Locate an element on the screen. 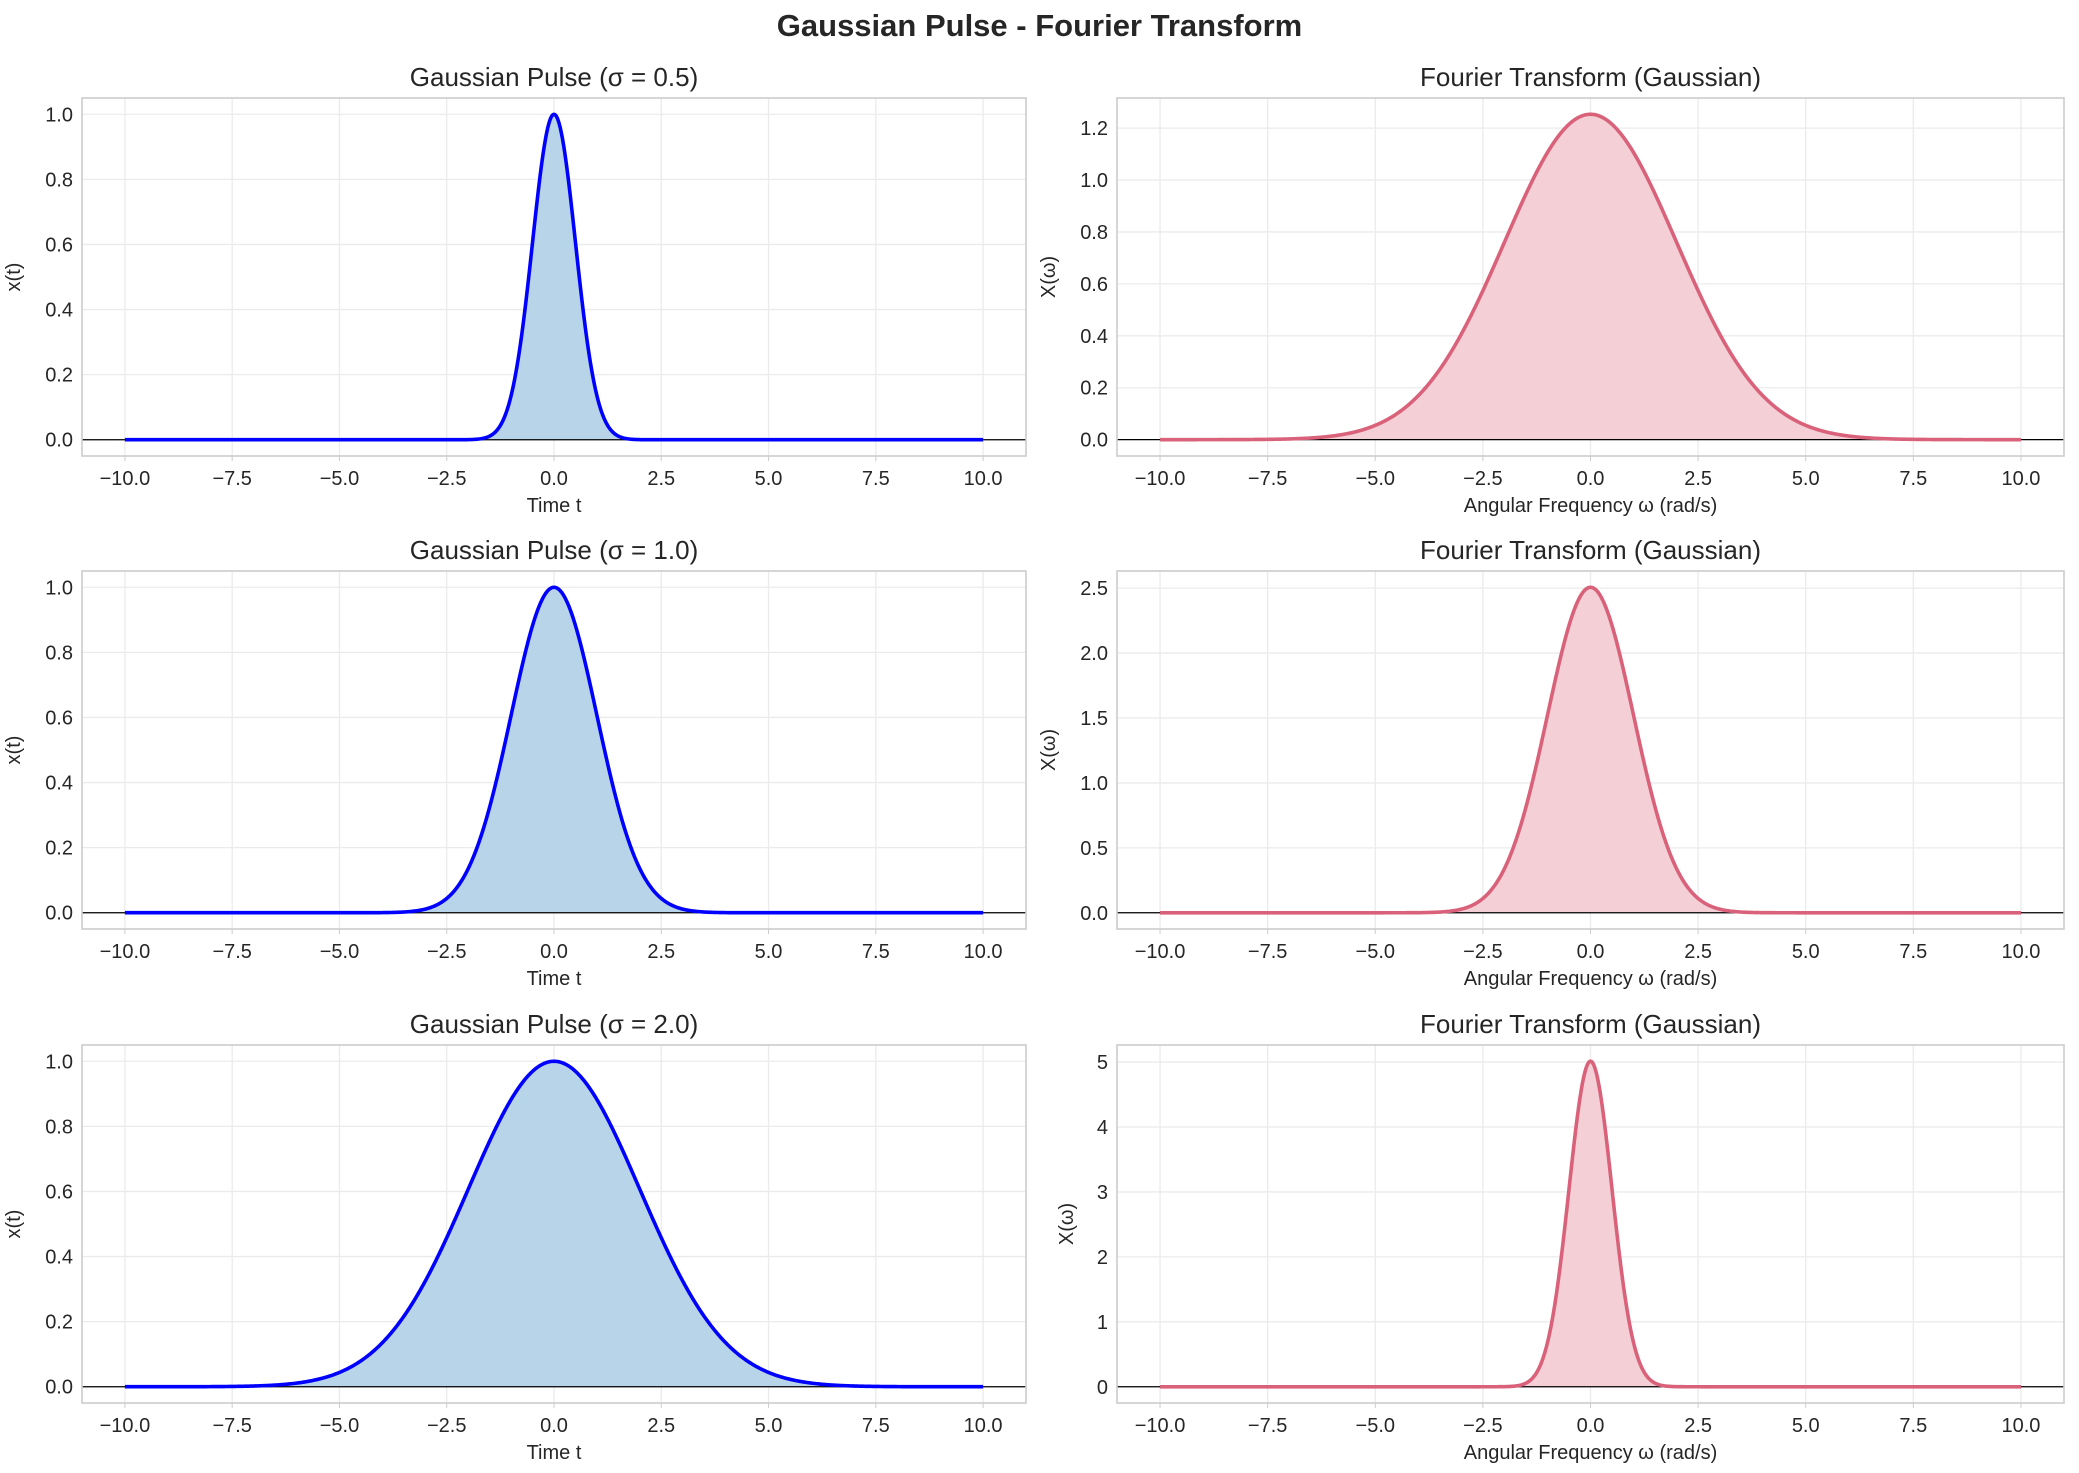  y-tick-label: 0 is located at coordinates (1102, 1388).